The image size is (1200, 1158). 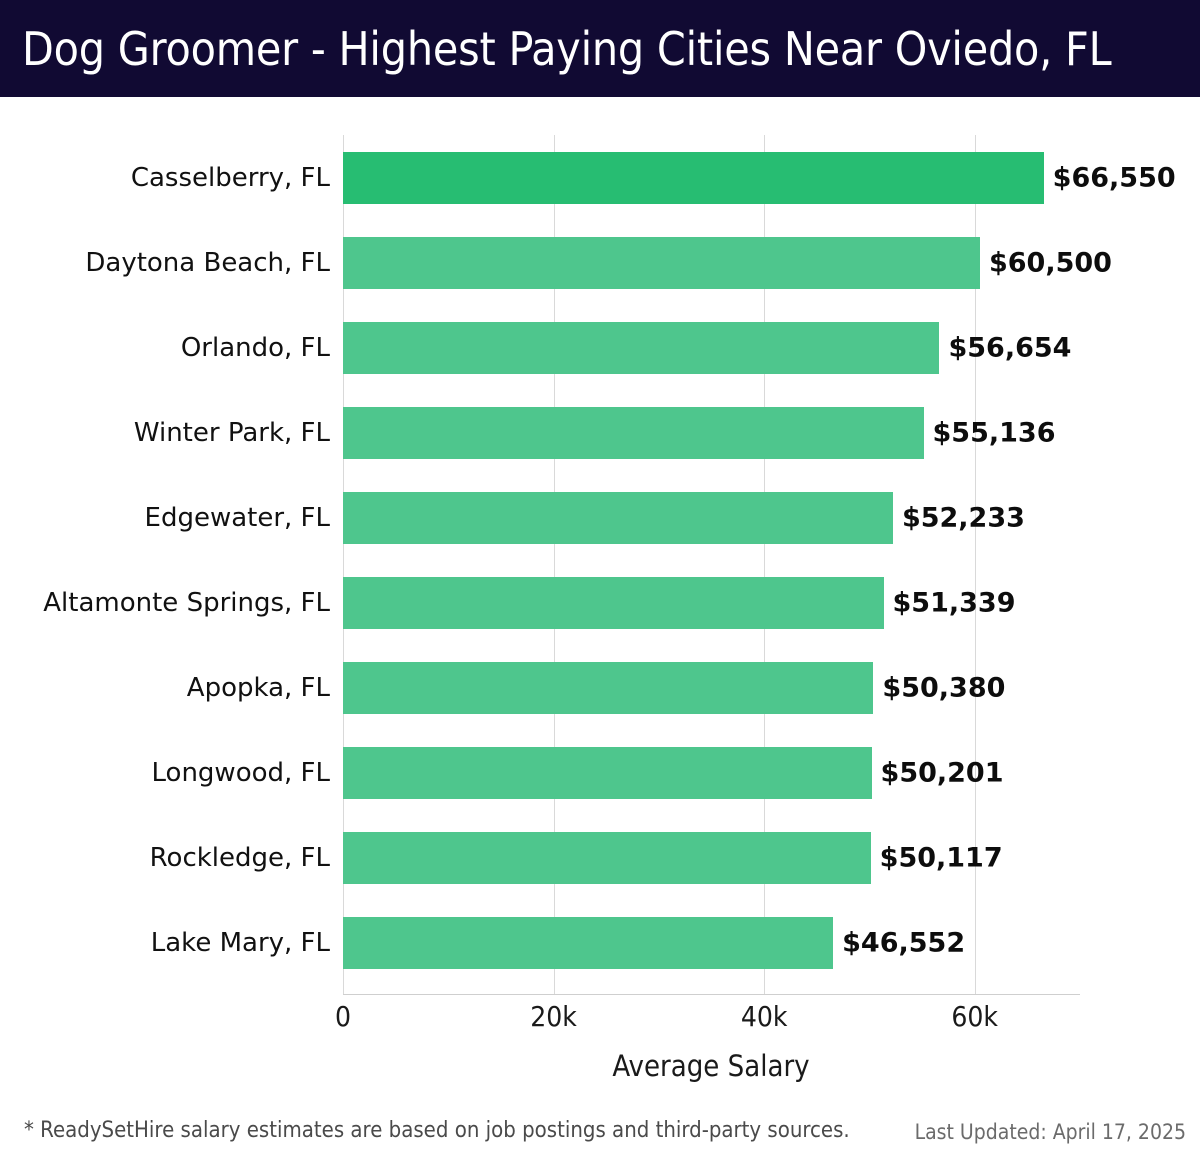 I want to click on bar-value-label: $66,550, so click(x=1114, y=177).